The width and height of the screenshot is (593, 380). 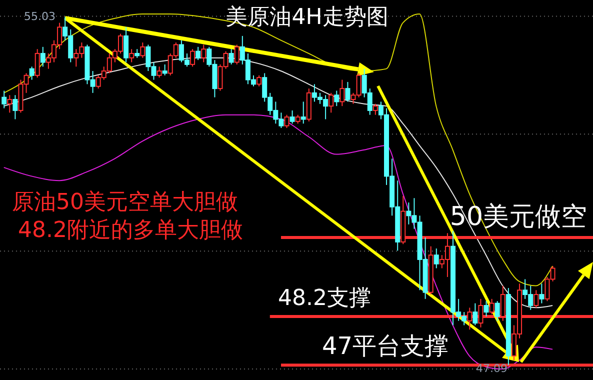 What do you see at coordinates (125, 203) in the screenshot?
I see `annotation: 原油50美元空单大胆做` at bounding box center [125, 203].